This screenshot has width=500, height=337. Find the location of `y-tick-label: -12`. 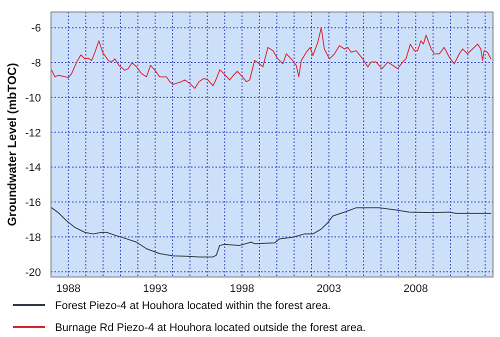

y-tick-label: -12 is located at coordinates (33, 133).